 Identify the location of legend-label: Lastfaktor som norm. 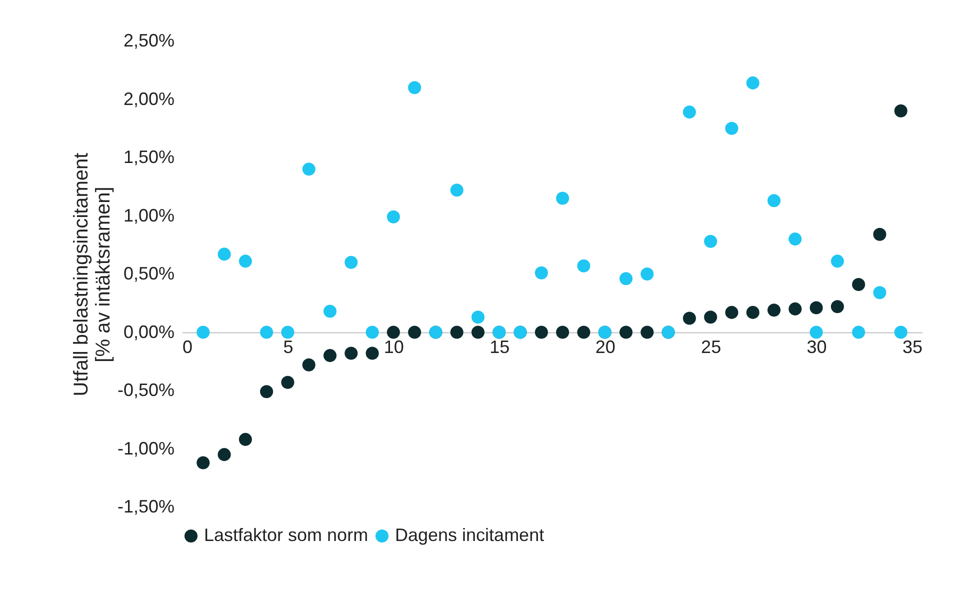
(286, 535).